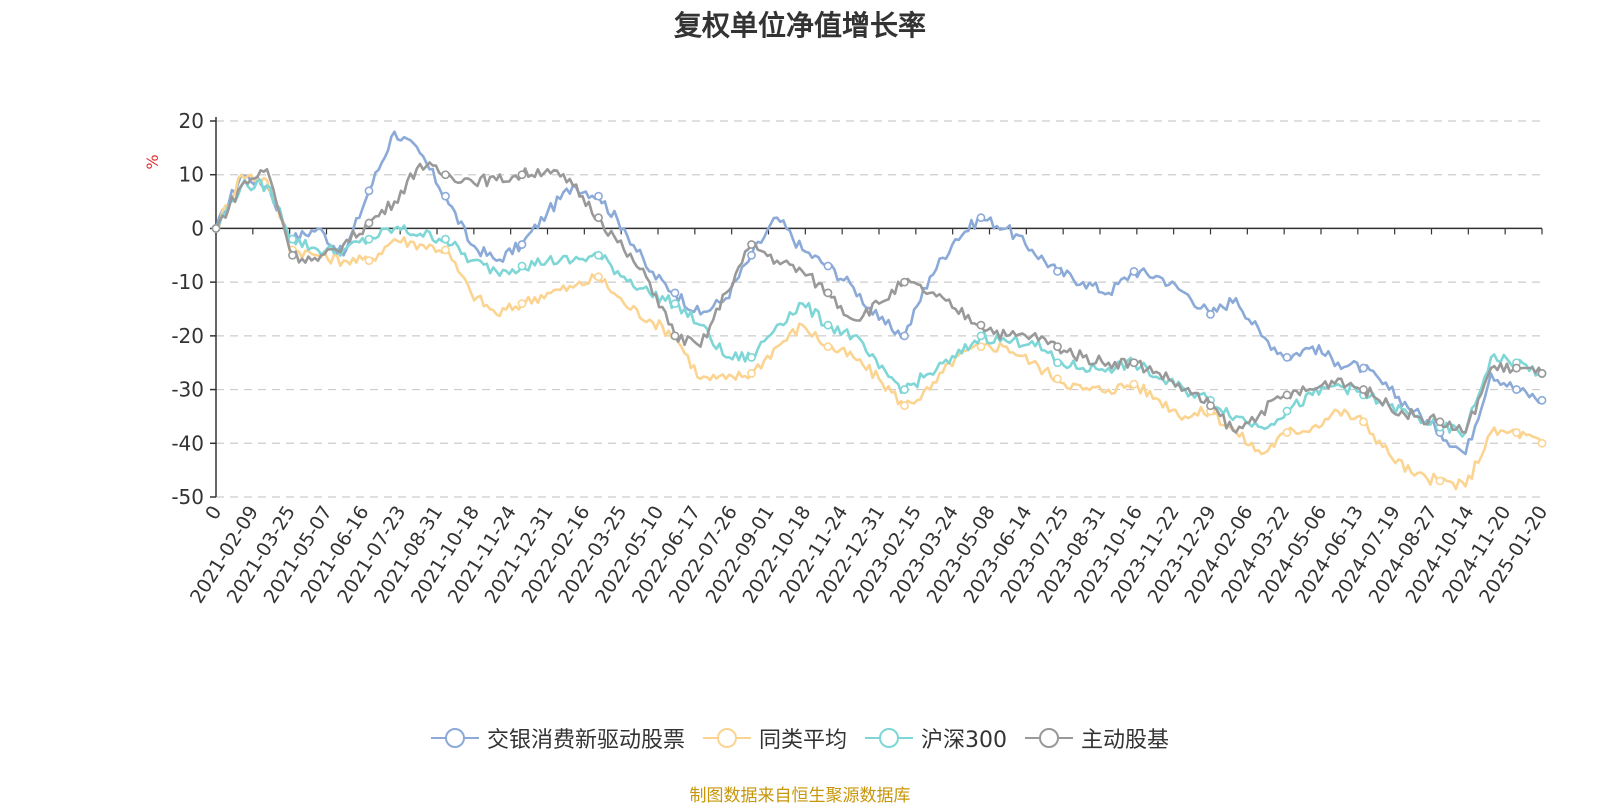 This screenshot has height=806, width=1600. What do you see at coordinates (1049, 738) in the screenshot?
I see `legend-swatch-active-equity-icon` at bounding box center [1049, 738].